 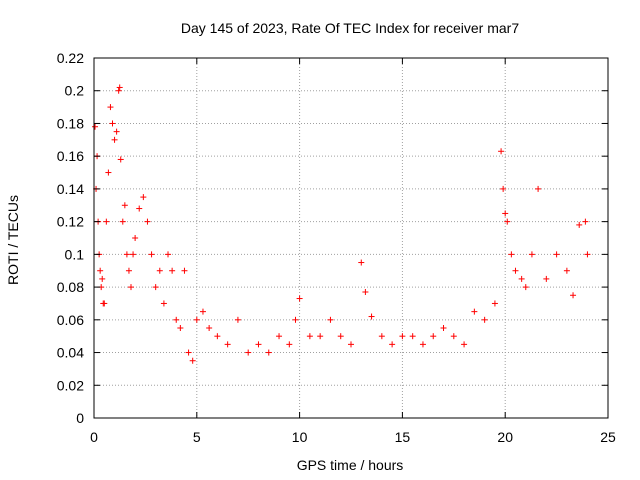 I want to click on y-tick-label: 0.04, so click(x=70, y=353).